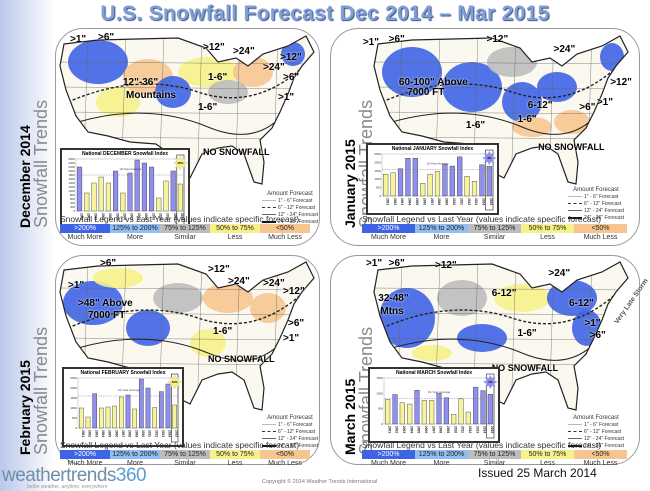 The height and width of the screenshot is (491, 650). I want to click on bar-2011, so click(461, 411).